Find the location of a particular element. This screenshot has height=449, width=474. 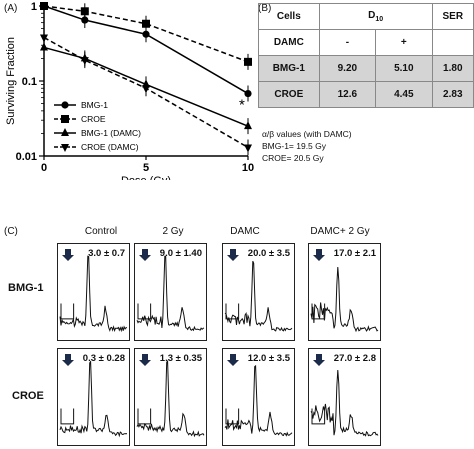

damc-minus: - is located at coordinates (347, 42).